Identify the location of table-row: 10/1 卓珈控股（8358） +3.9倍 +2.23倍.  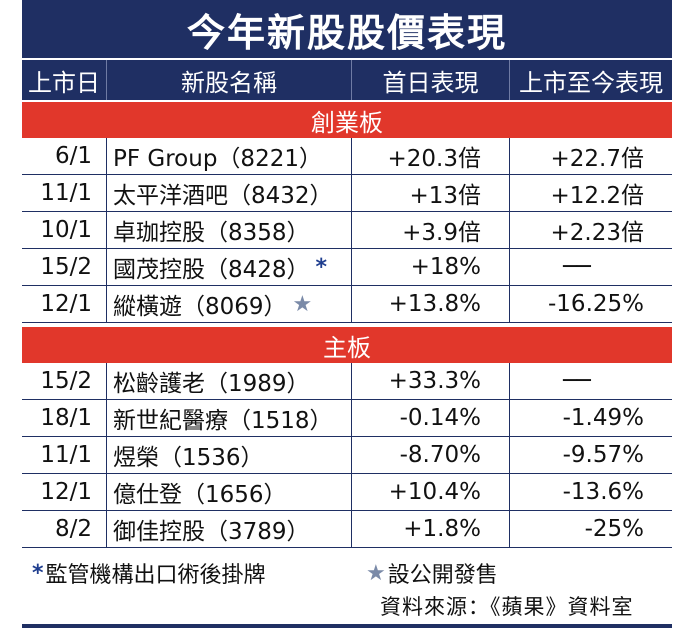
(347, 230).